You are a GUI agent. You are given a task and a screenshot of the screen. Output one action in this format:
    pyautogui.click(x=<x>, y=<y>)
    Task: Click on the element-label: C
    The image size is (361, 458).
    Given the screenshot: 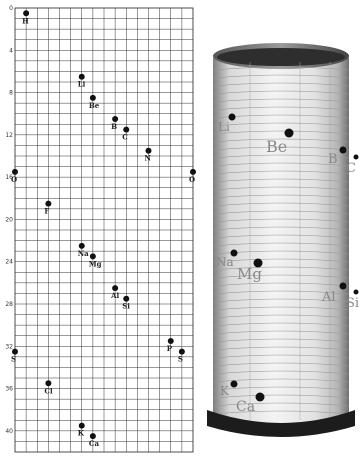 What is the action you would take?
    pyautogui.click(x=125, y=137)
    